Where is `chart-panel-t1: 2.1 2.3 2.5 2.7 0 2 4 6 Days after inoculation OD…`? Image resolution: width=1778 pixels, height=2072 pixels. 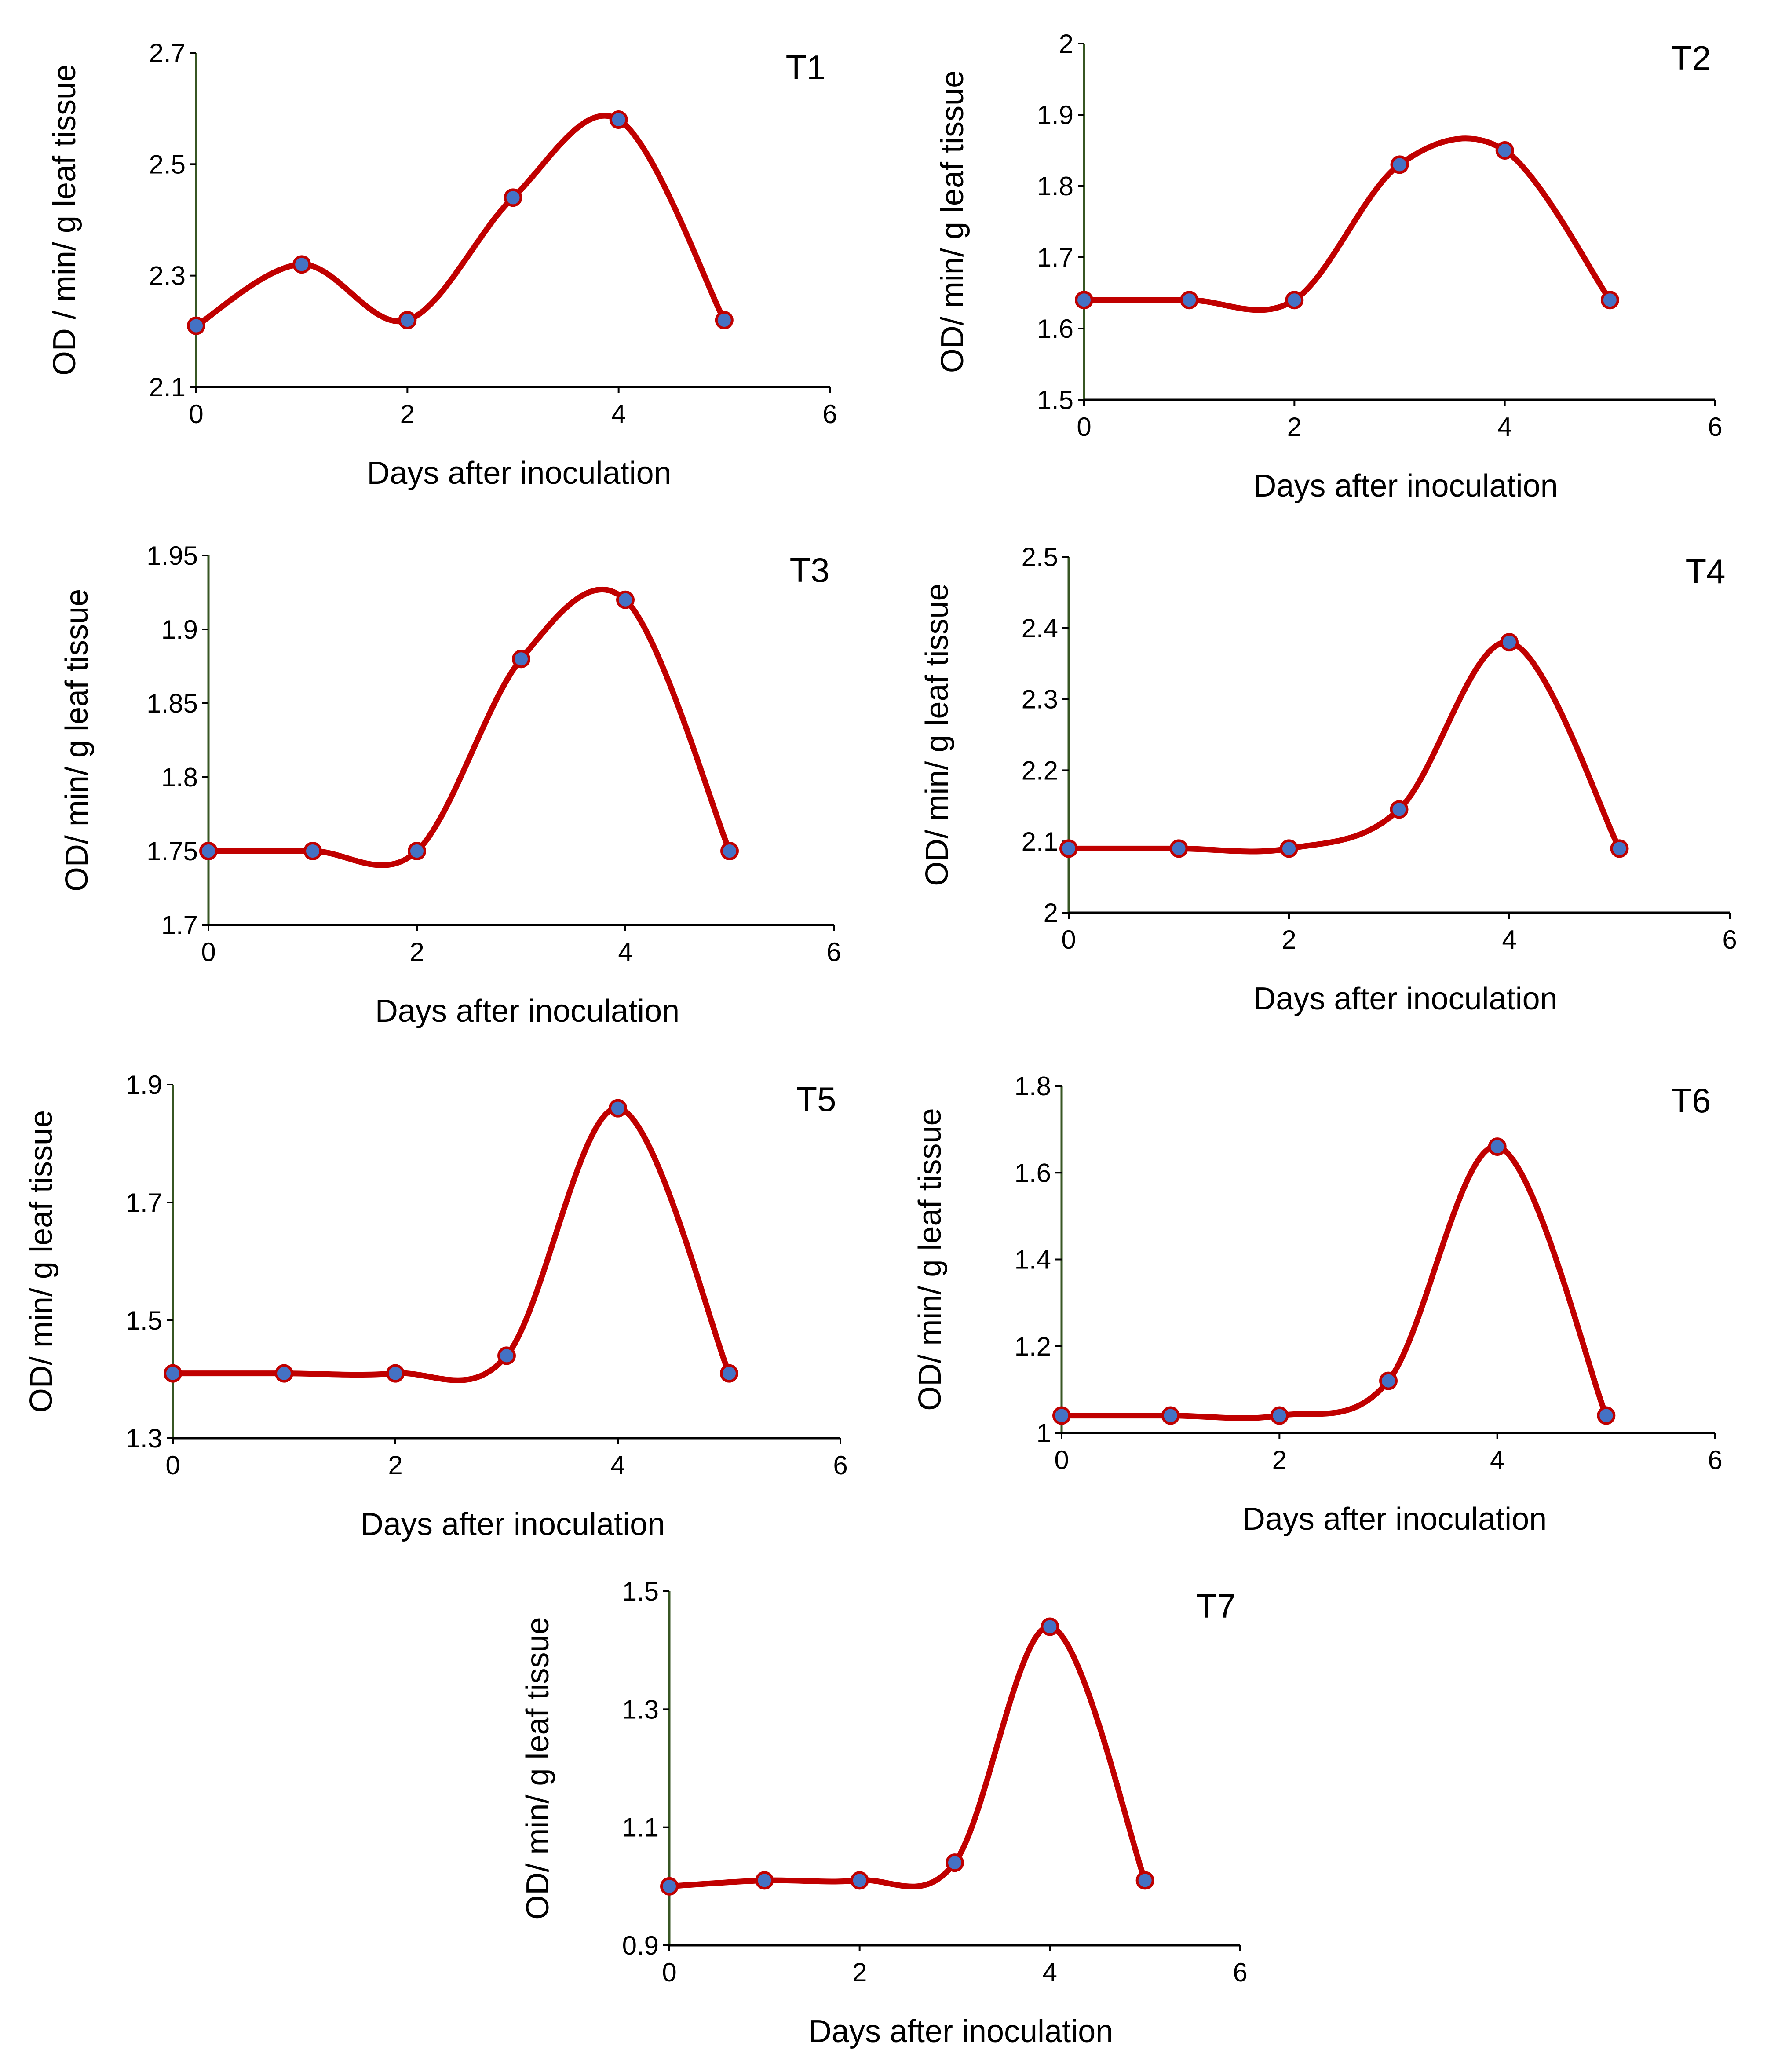
chart-panel-t1: 2.1 2.3 2.5 2.7 0 2 4 6 Days after inoculation OD… is located at coordinates (442, 264).